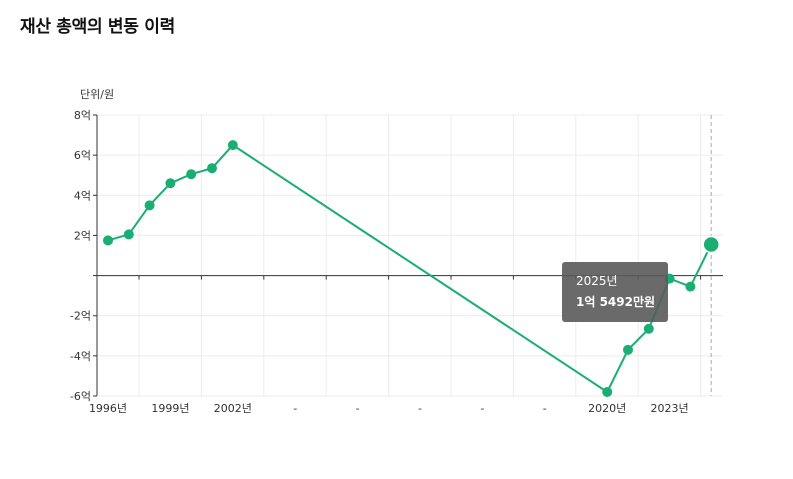 This screenshot has width=793, height=479. What do you see at coordinates (670, 408) in the screenshot?
I see `x-tick-label: 2023년` at bounding box center [670, 408].